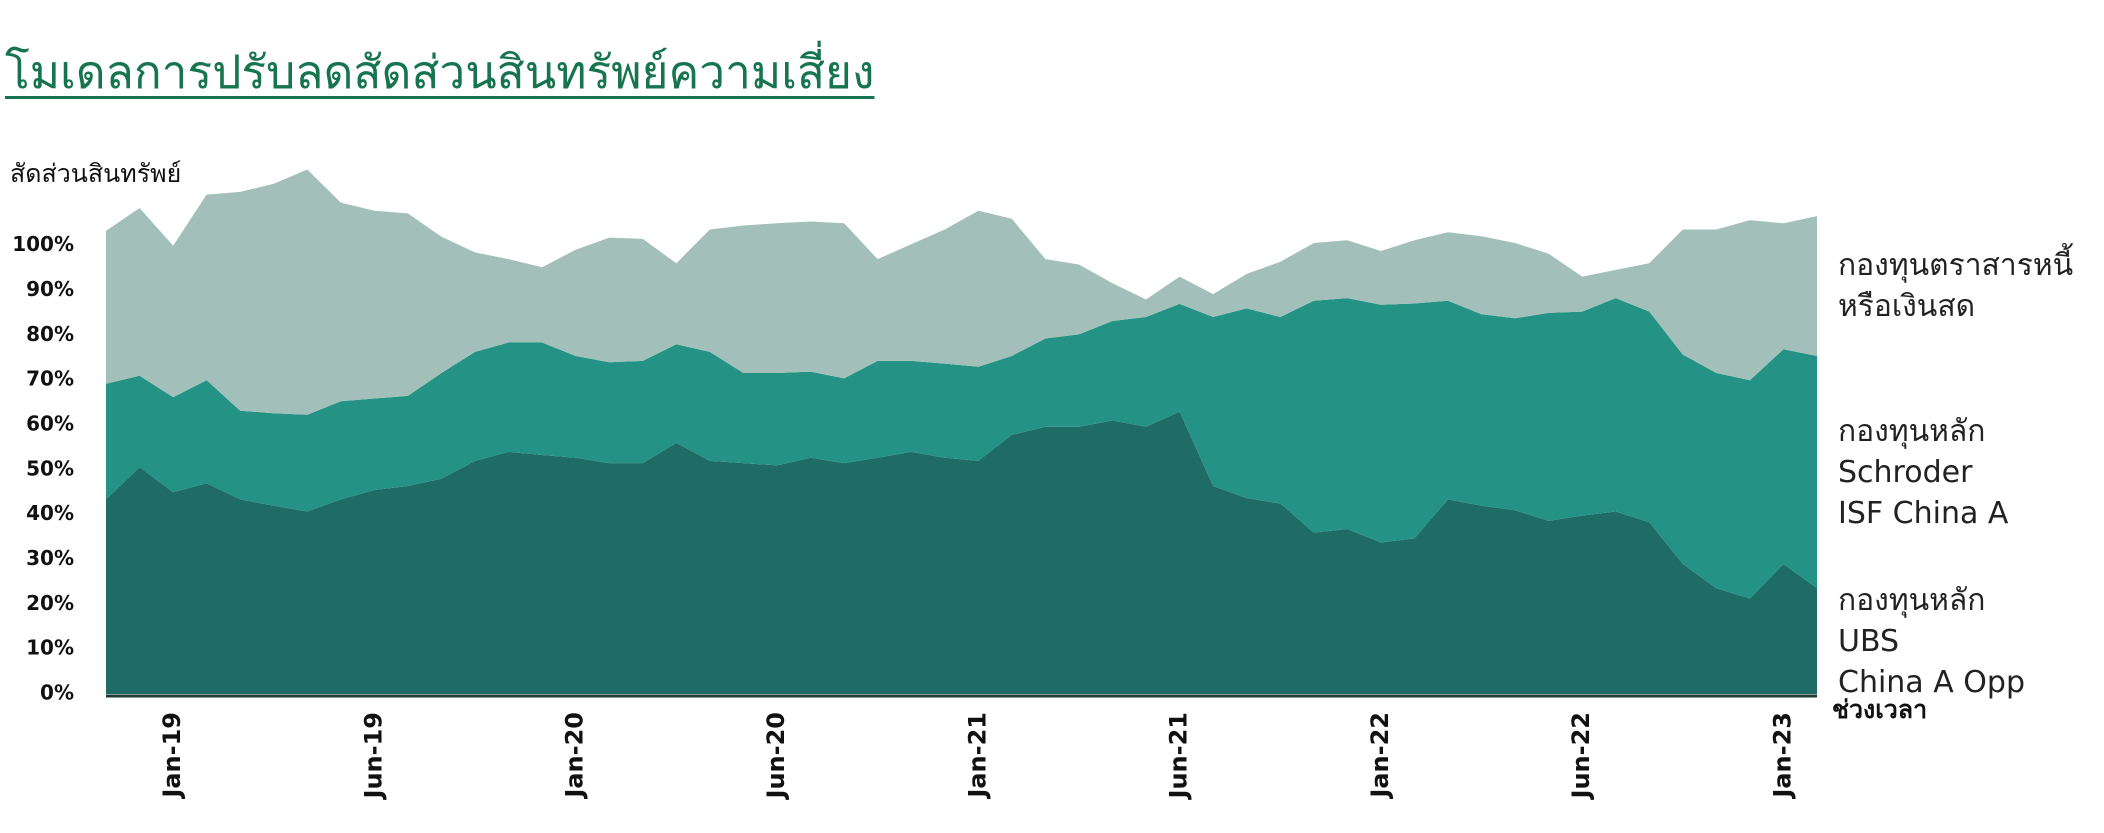  Describe the element at coordinates (43, 244) in the screenshot. I see `y-tick-label: 100%` at that location.